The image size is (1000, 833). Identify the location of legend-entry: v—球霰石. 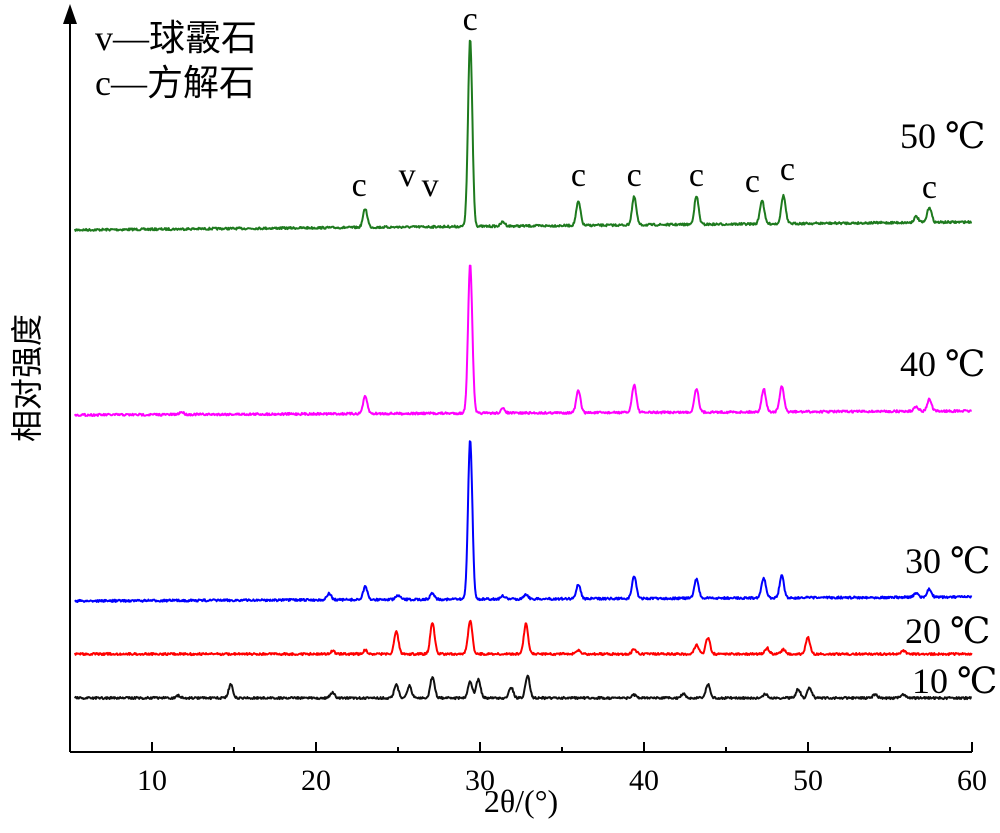
(176, 38).